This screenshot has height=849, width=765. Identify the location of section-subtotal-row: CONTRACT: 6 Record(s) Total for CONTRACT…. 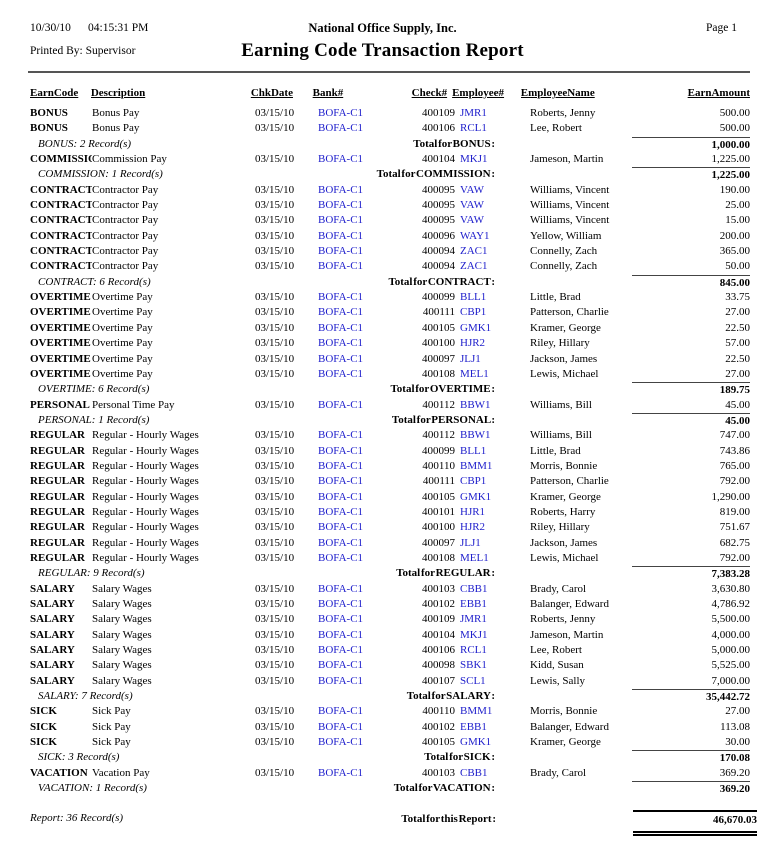
(382, 282).